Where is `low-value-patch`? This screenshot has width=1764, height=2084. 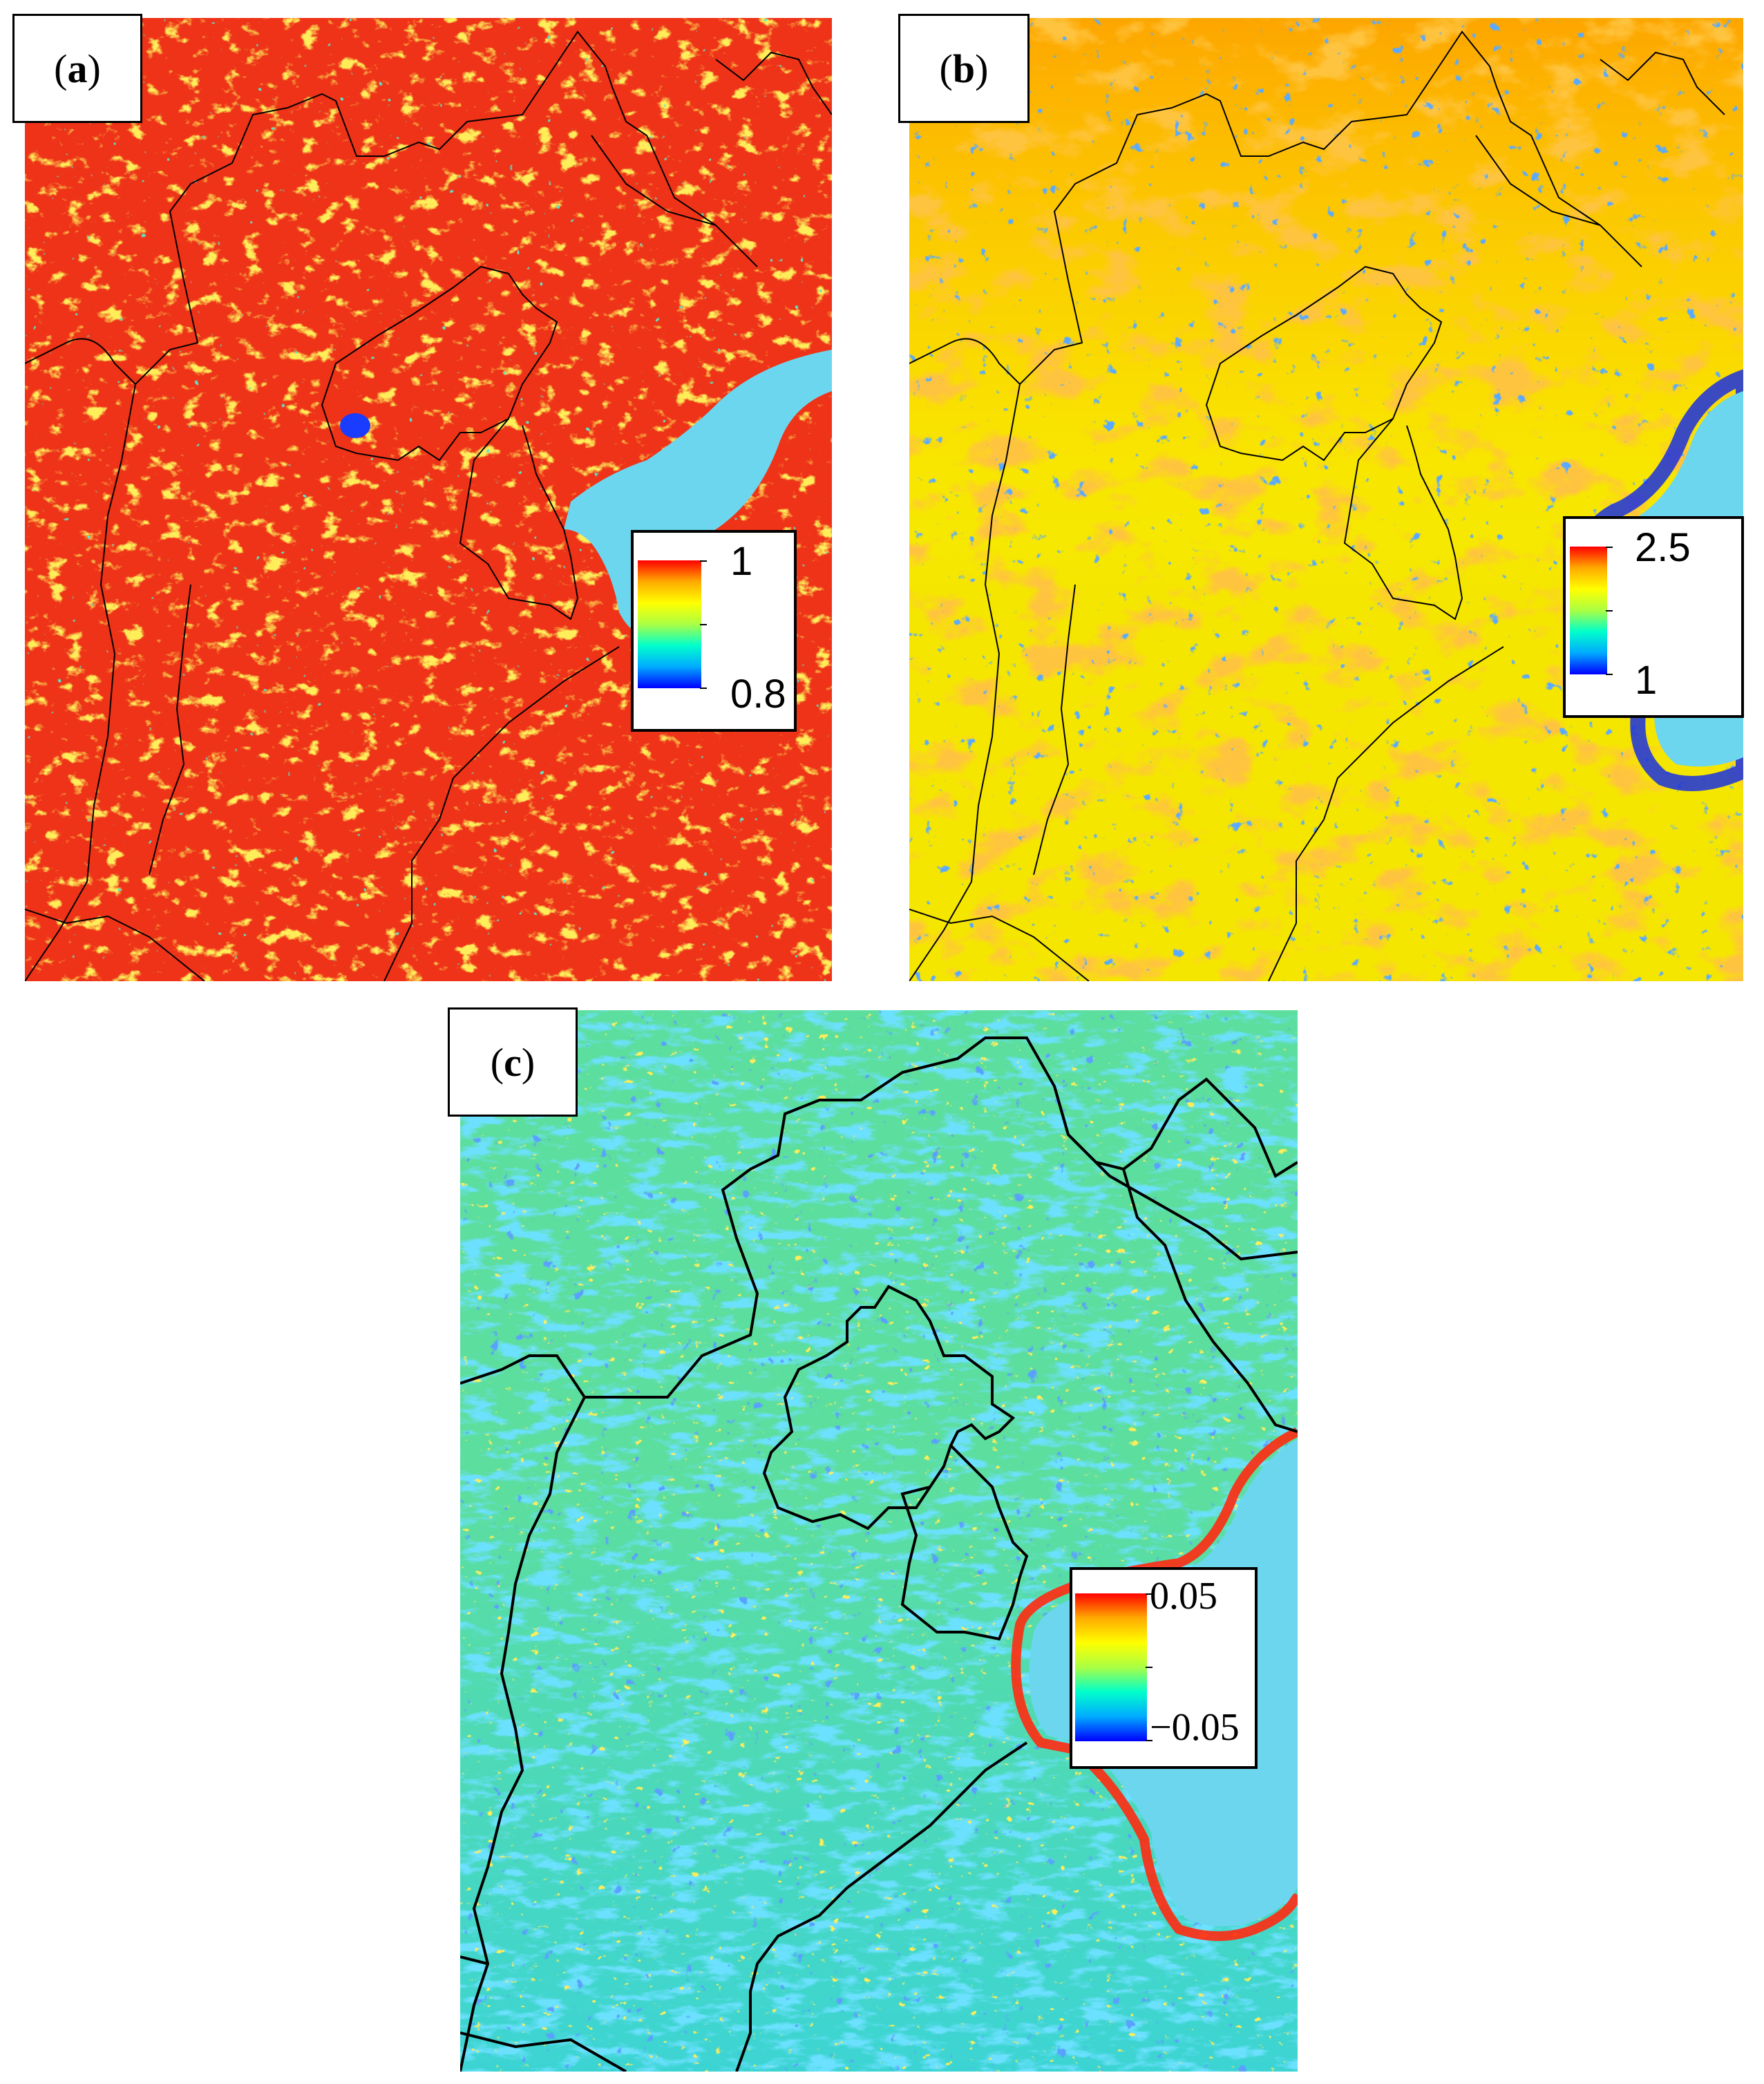 low-value-patch is located at coordinates (355, 425).